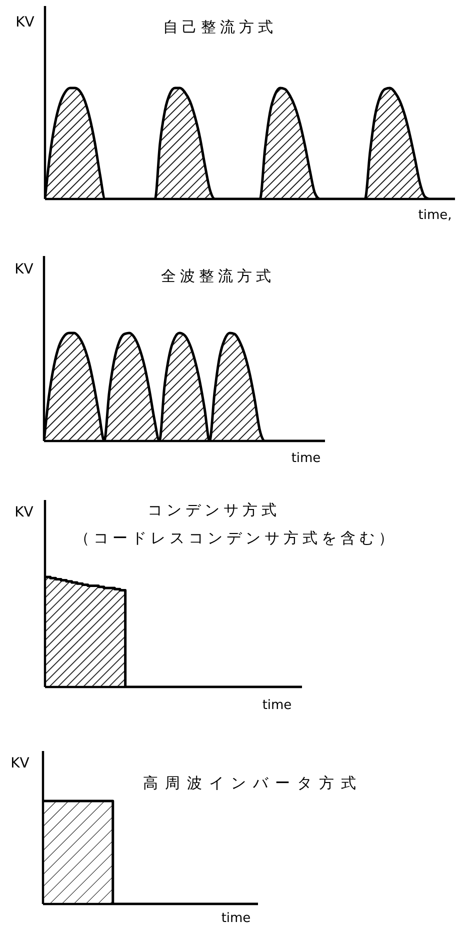 The image size is (459, 931). Describe the element at coordinates (220, 27) in the screenshot. I see `chart-title: 自己整流方式` at that location.